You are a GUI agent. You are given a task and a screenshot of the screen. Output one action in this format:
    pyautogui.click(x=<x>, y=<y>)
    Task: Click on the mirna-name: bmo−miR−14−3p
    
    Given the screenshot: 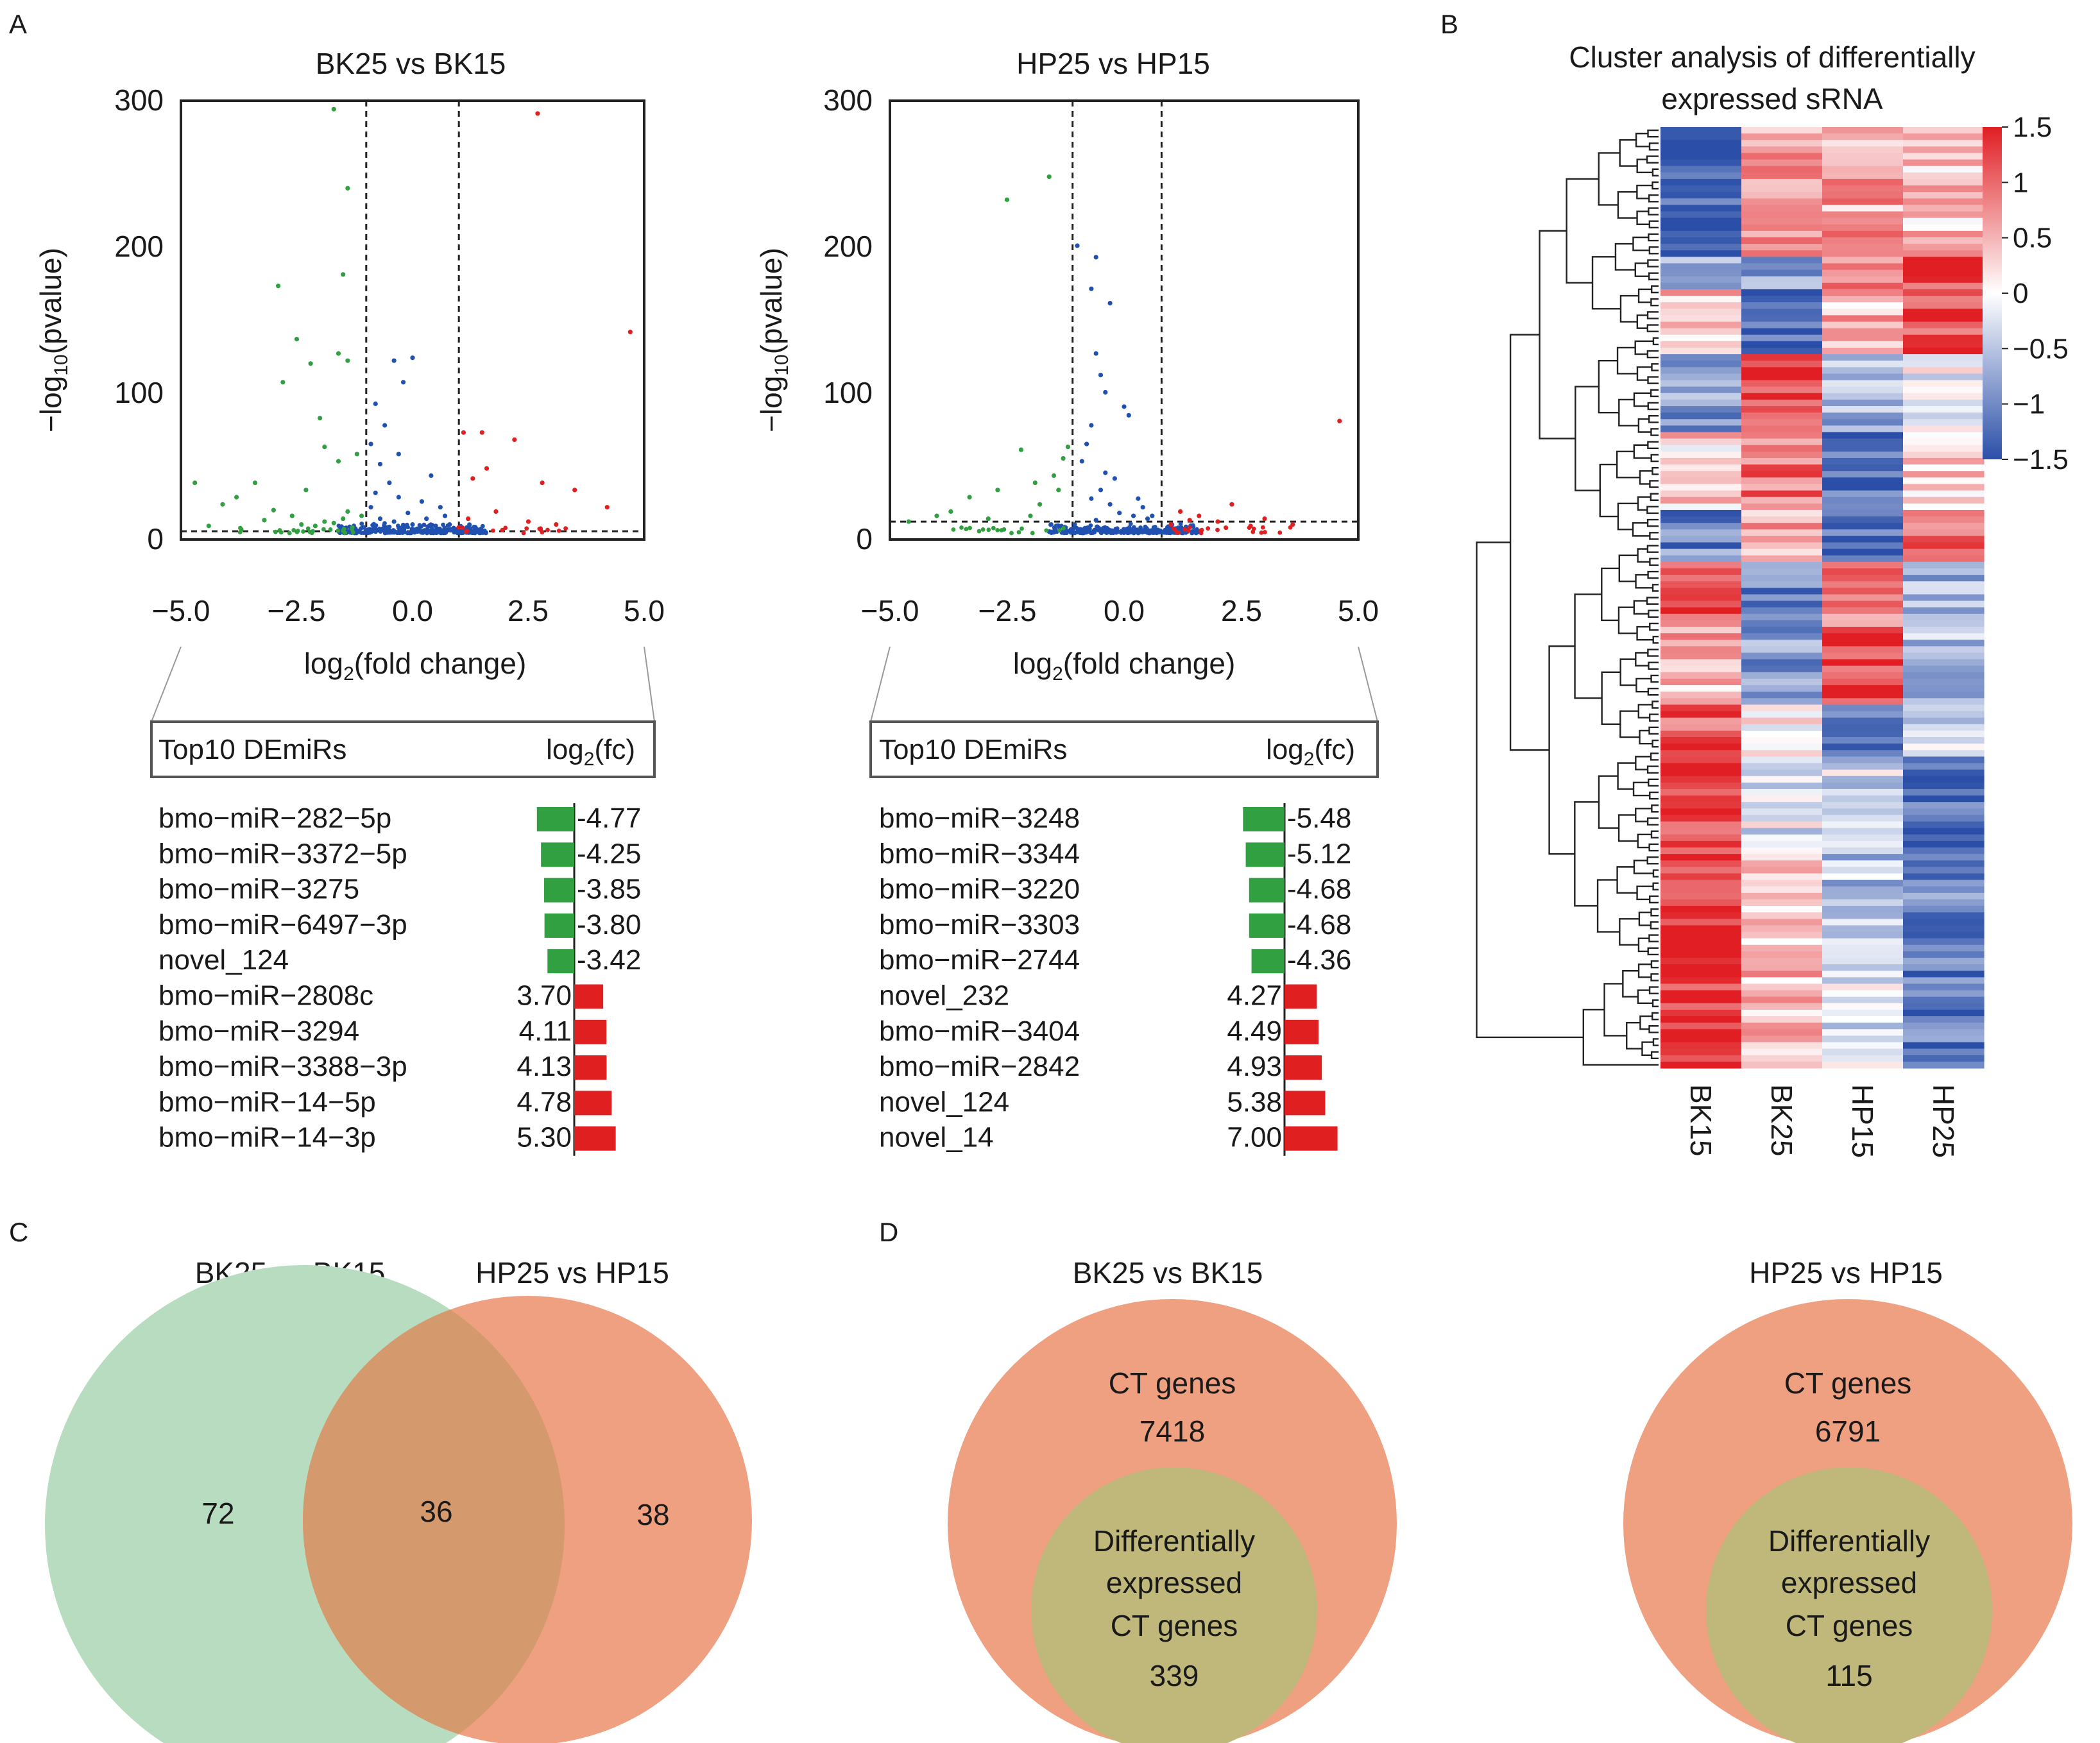 What is the action you would take?
    pyautogui.click(x=267, y=1137)
    